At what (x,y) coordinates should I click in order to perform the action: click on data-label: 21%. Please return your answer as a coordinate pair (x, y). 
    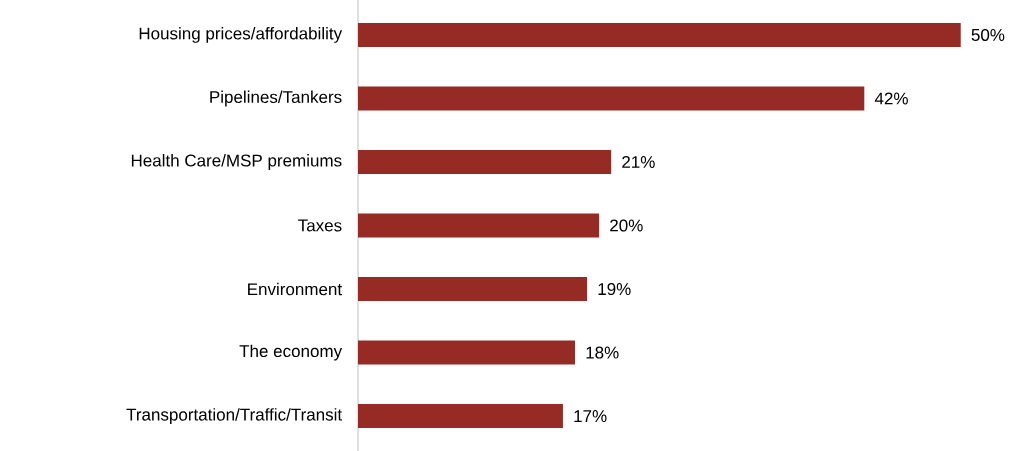
    Looking at the image, I should click on (638, 161).